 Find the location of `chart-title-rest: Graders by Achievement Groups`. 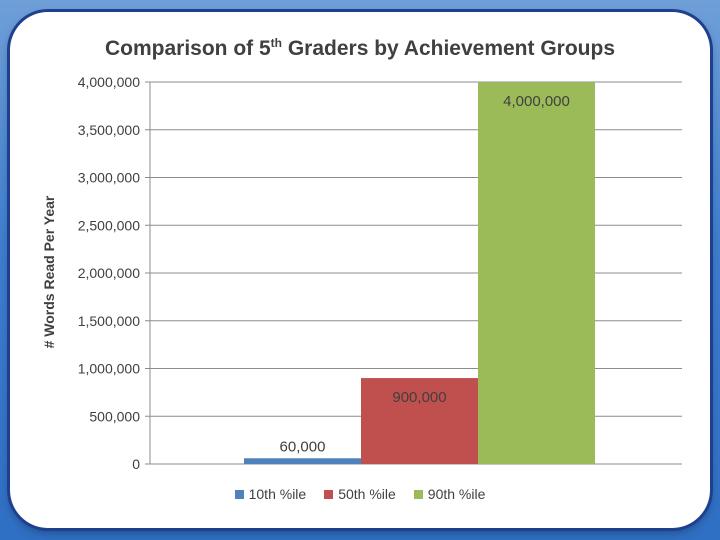

chart-title-rest: Graders by Achievement Groups is located at coordinates (448, 48).